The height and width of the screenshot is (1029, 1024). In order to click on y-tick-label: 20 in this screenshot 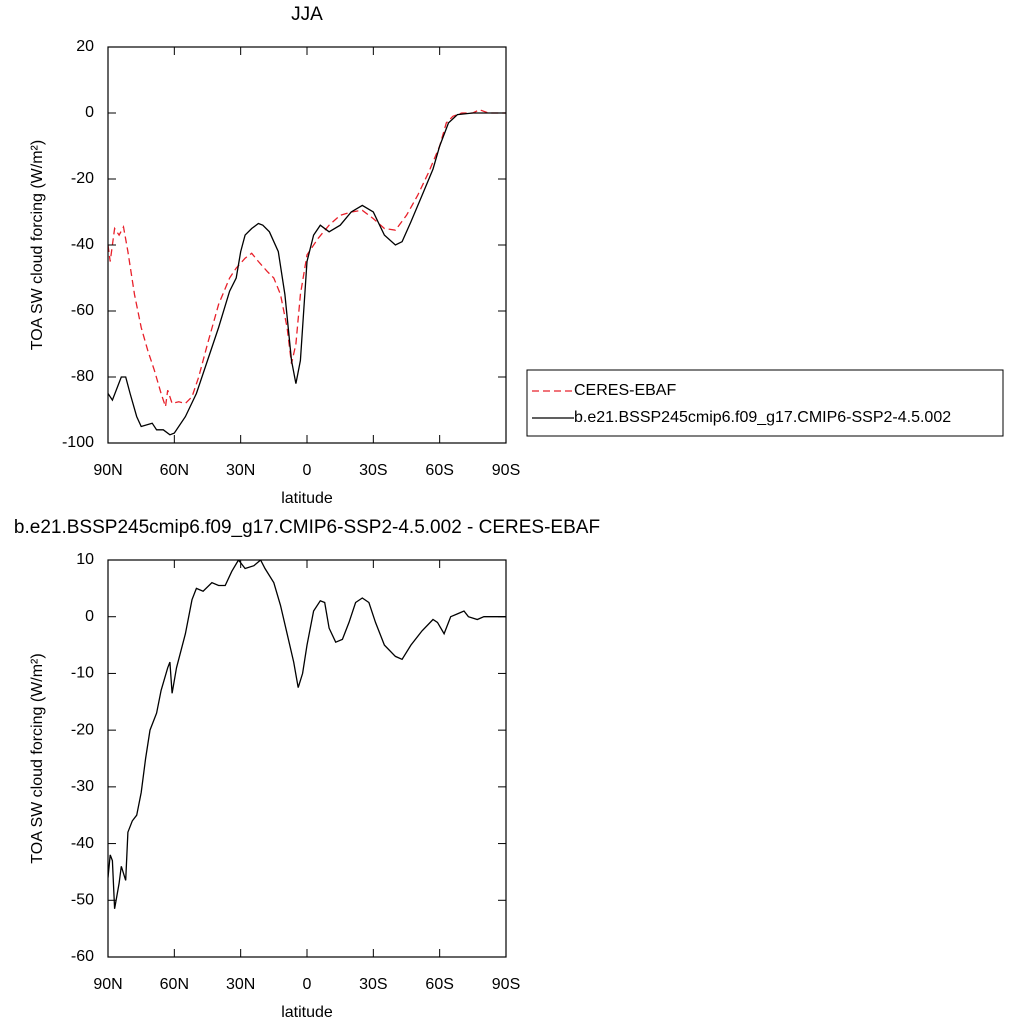, I will do `click(85, 46)`.